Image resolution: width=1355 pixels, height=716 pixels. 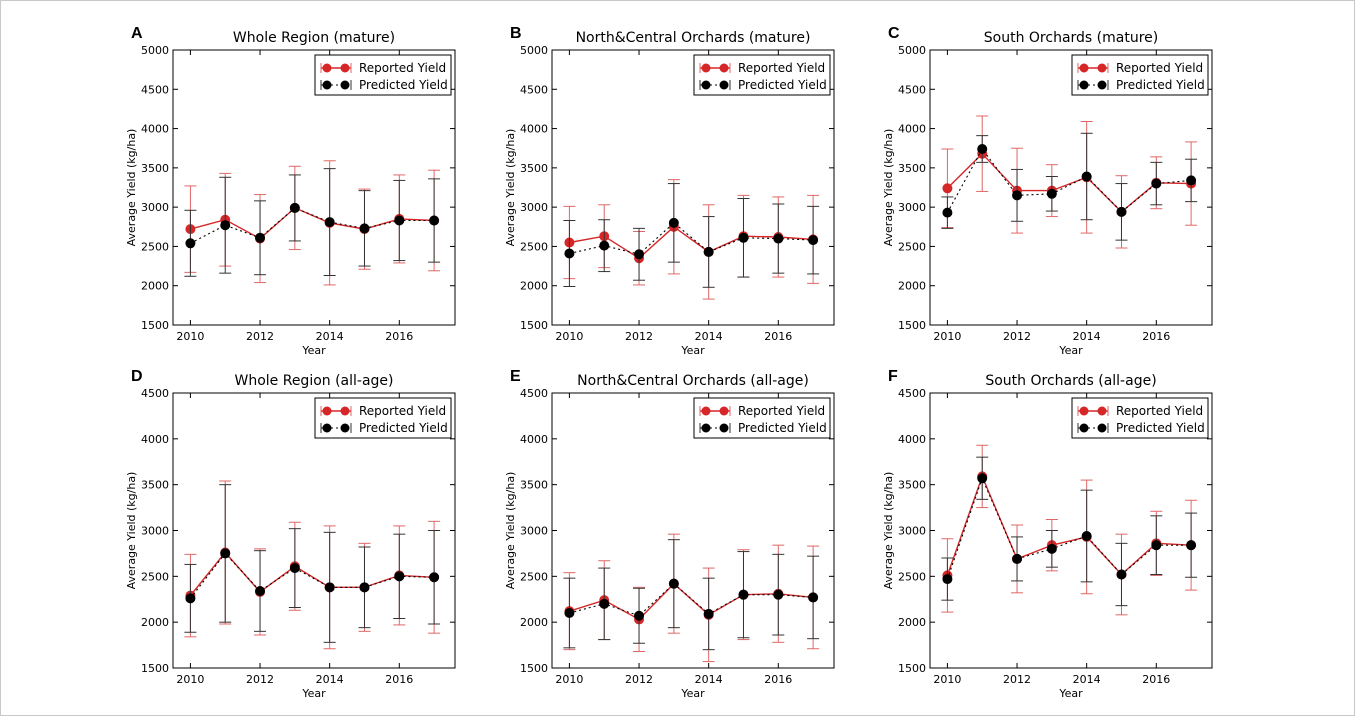 I want to click on panel-letter: E, so click(x=515, y=376).